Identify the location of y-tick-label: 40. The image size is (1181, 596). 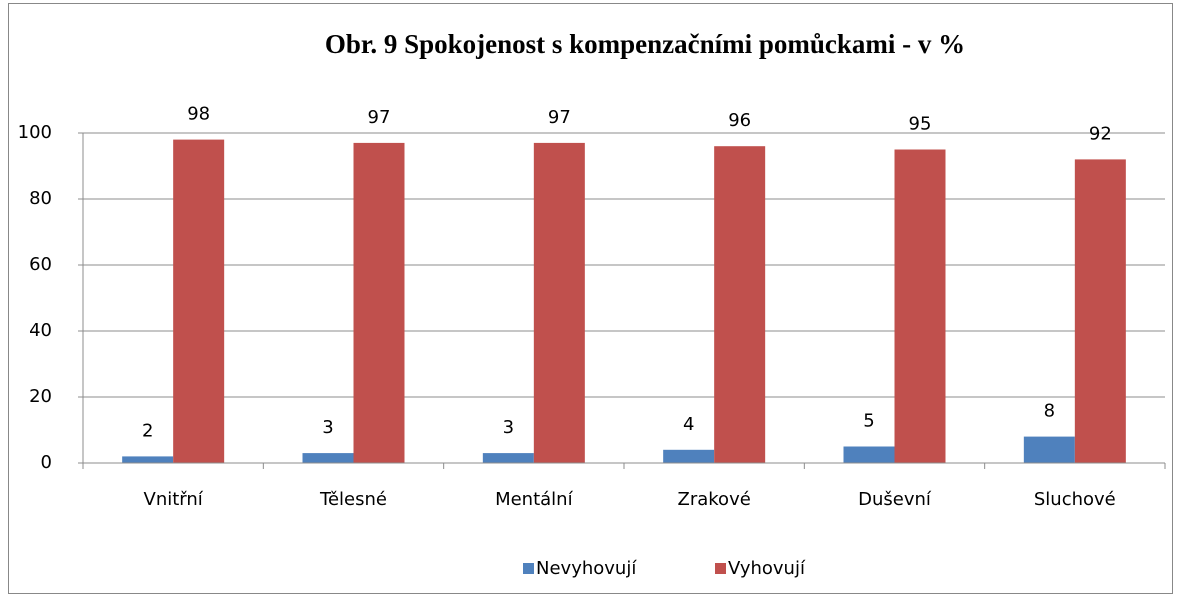
(40, 330).